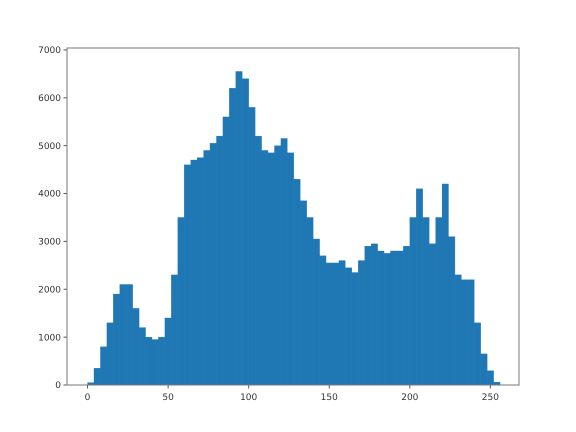 The image size is (576, 432). Describe the element at coordinates (249, 398) in the screenshot. I see `x-tick-label: 100` at that location.